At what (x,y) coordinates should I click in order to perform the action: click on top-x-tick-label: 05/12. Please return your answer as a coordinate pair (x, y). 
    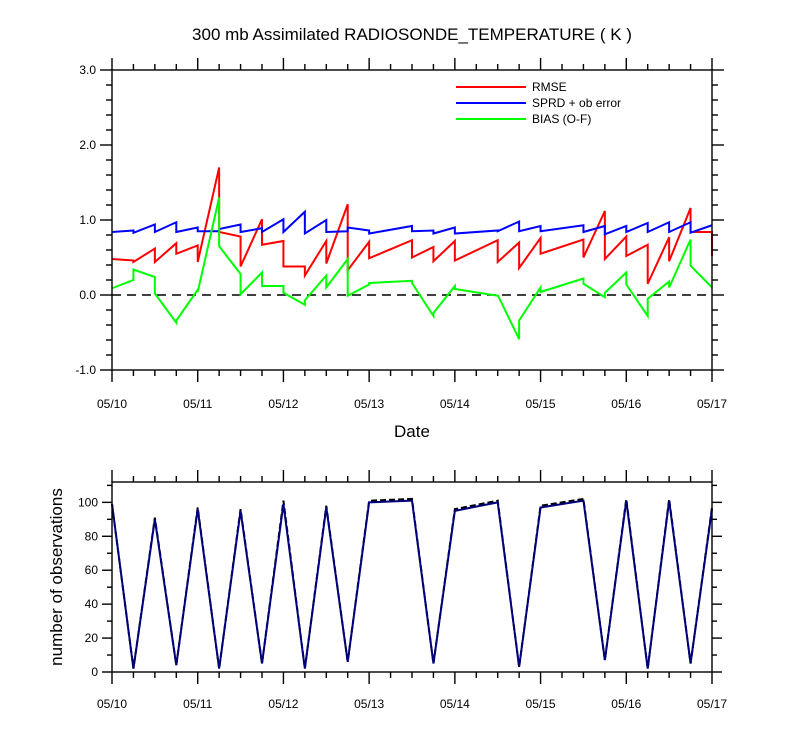
    Looking at the image, I should click on (283, 404).